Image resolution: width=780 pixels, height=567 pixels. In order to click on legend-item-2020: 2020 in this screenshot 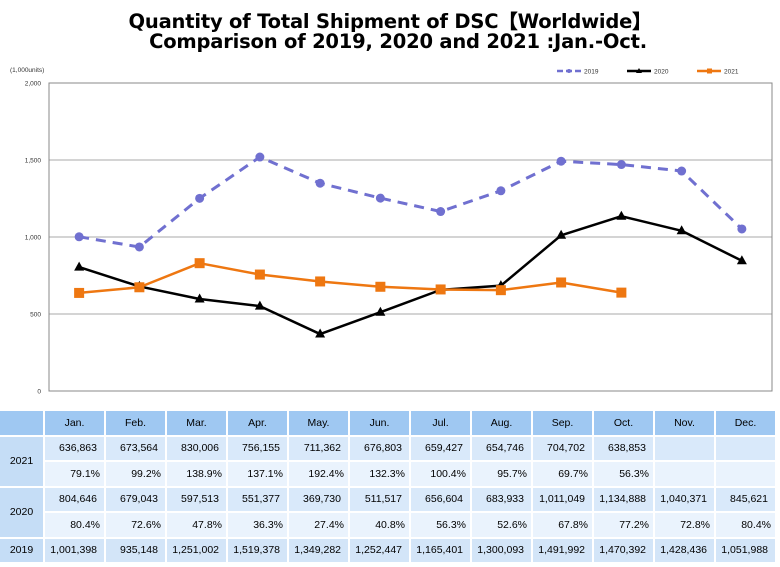, I will do `click(648, 72)`.